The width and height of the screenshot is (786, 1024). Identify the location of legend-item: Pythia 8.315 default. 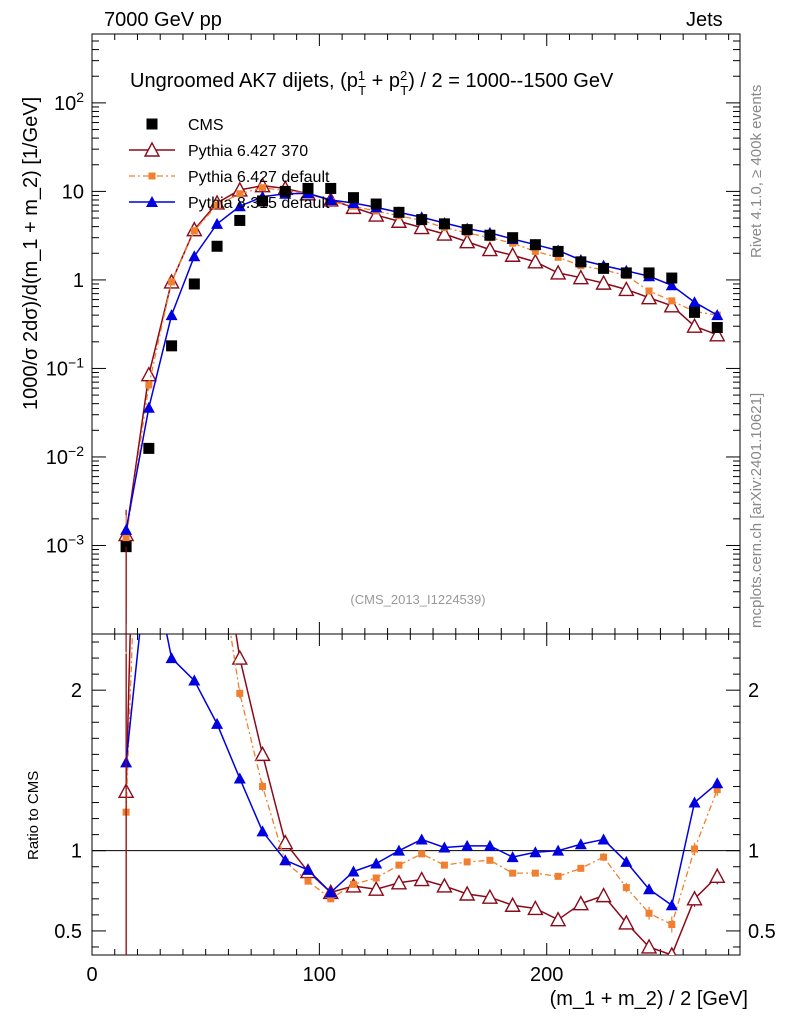
(229, 203).